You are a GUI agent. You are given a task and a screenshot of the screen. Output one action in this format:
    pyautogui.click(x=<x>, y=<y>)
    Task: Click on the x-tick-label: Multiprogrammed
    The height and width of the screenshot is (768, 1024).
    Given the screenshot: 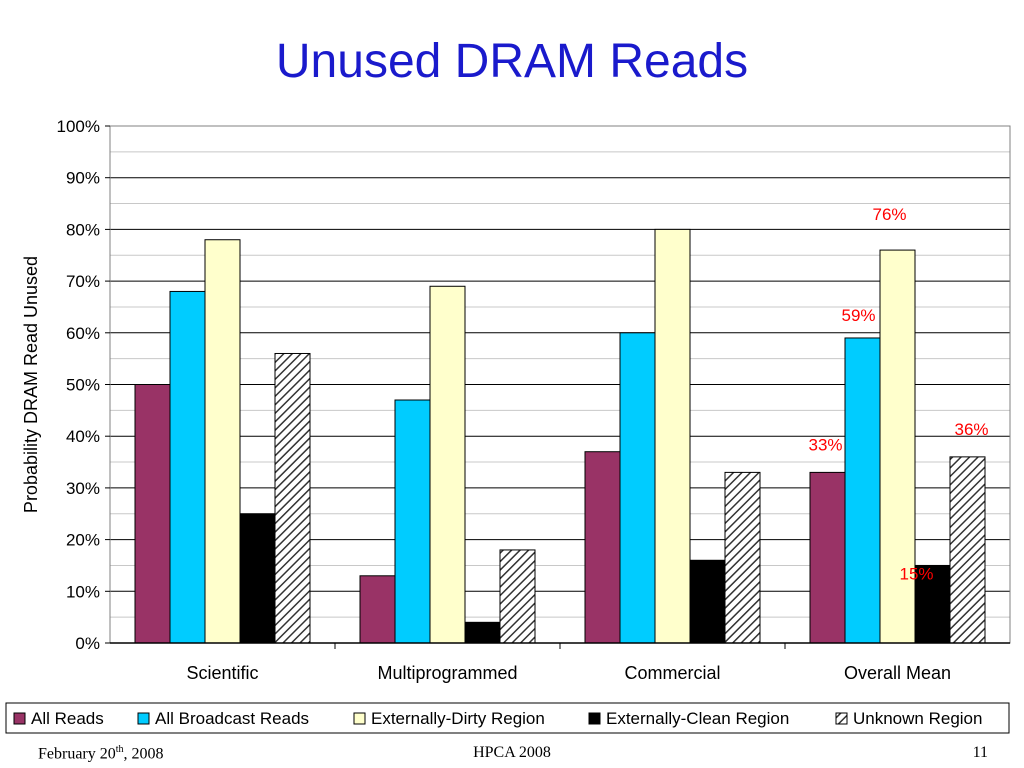 What is the action you would take?
    pyautogui.click(x=447, y=673)
    